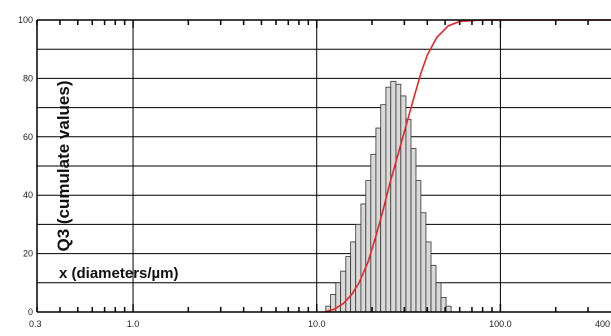 The image size is (611, 336). I want to click on y-tick-label: 60, so click(28, 137).